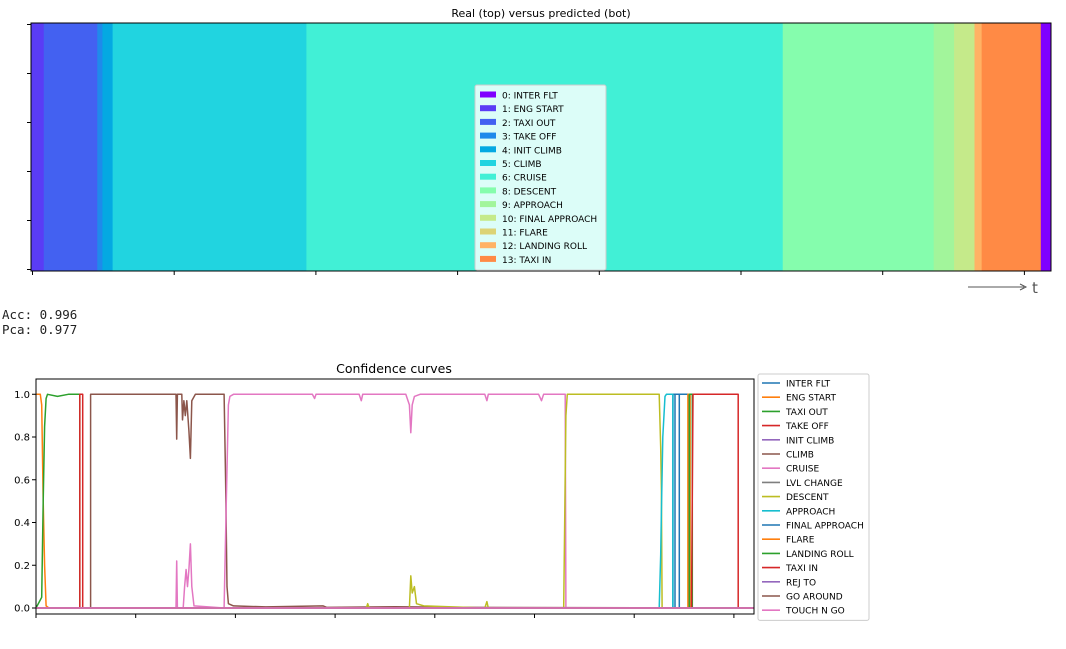 This screenshot has width=1066, height=649. Describe the element at coordinates (1035, 288) in the screenshot. I see `time-axis-label: t` at that location.